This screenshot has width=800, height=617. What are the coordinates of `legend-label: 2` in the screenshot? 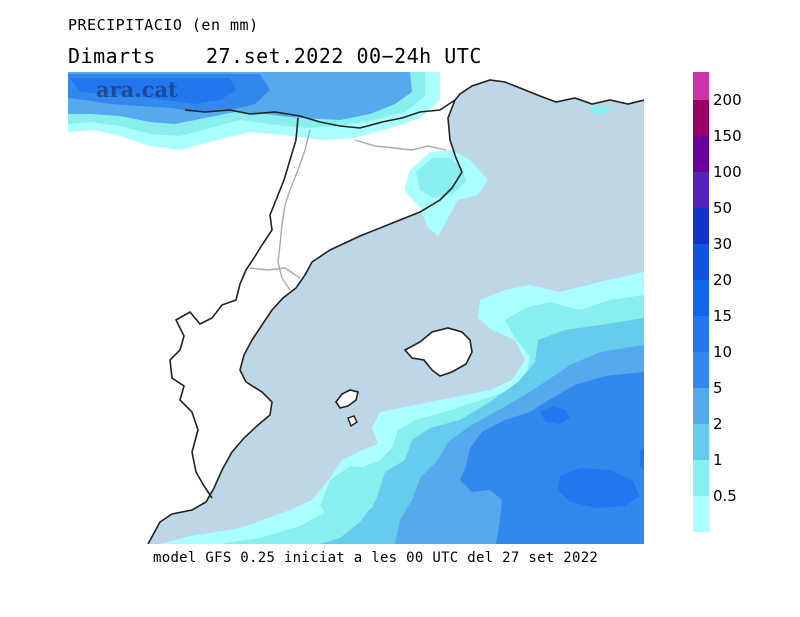 It's located at (718, 424).